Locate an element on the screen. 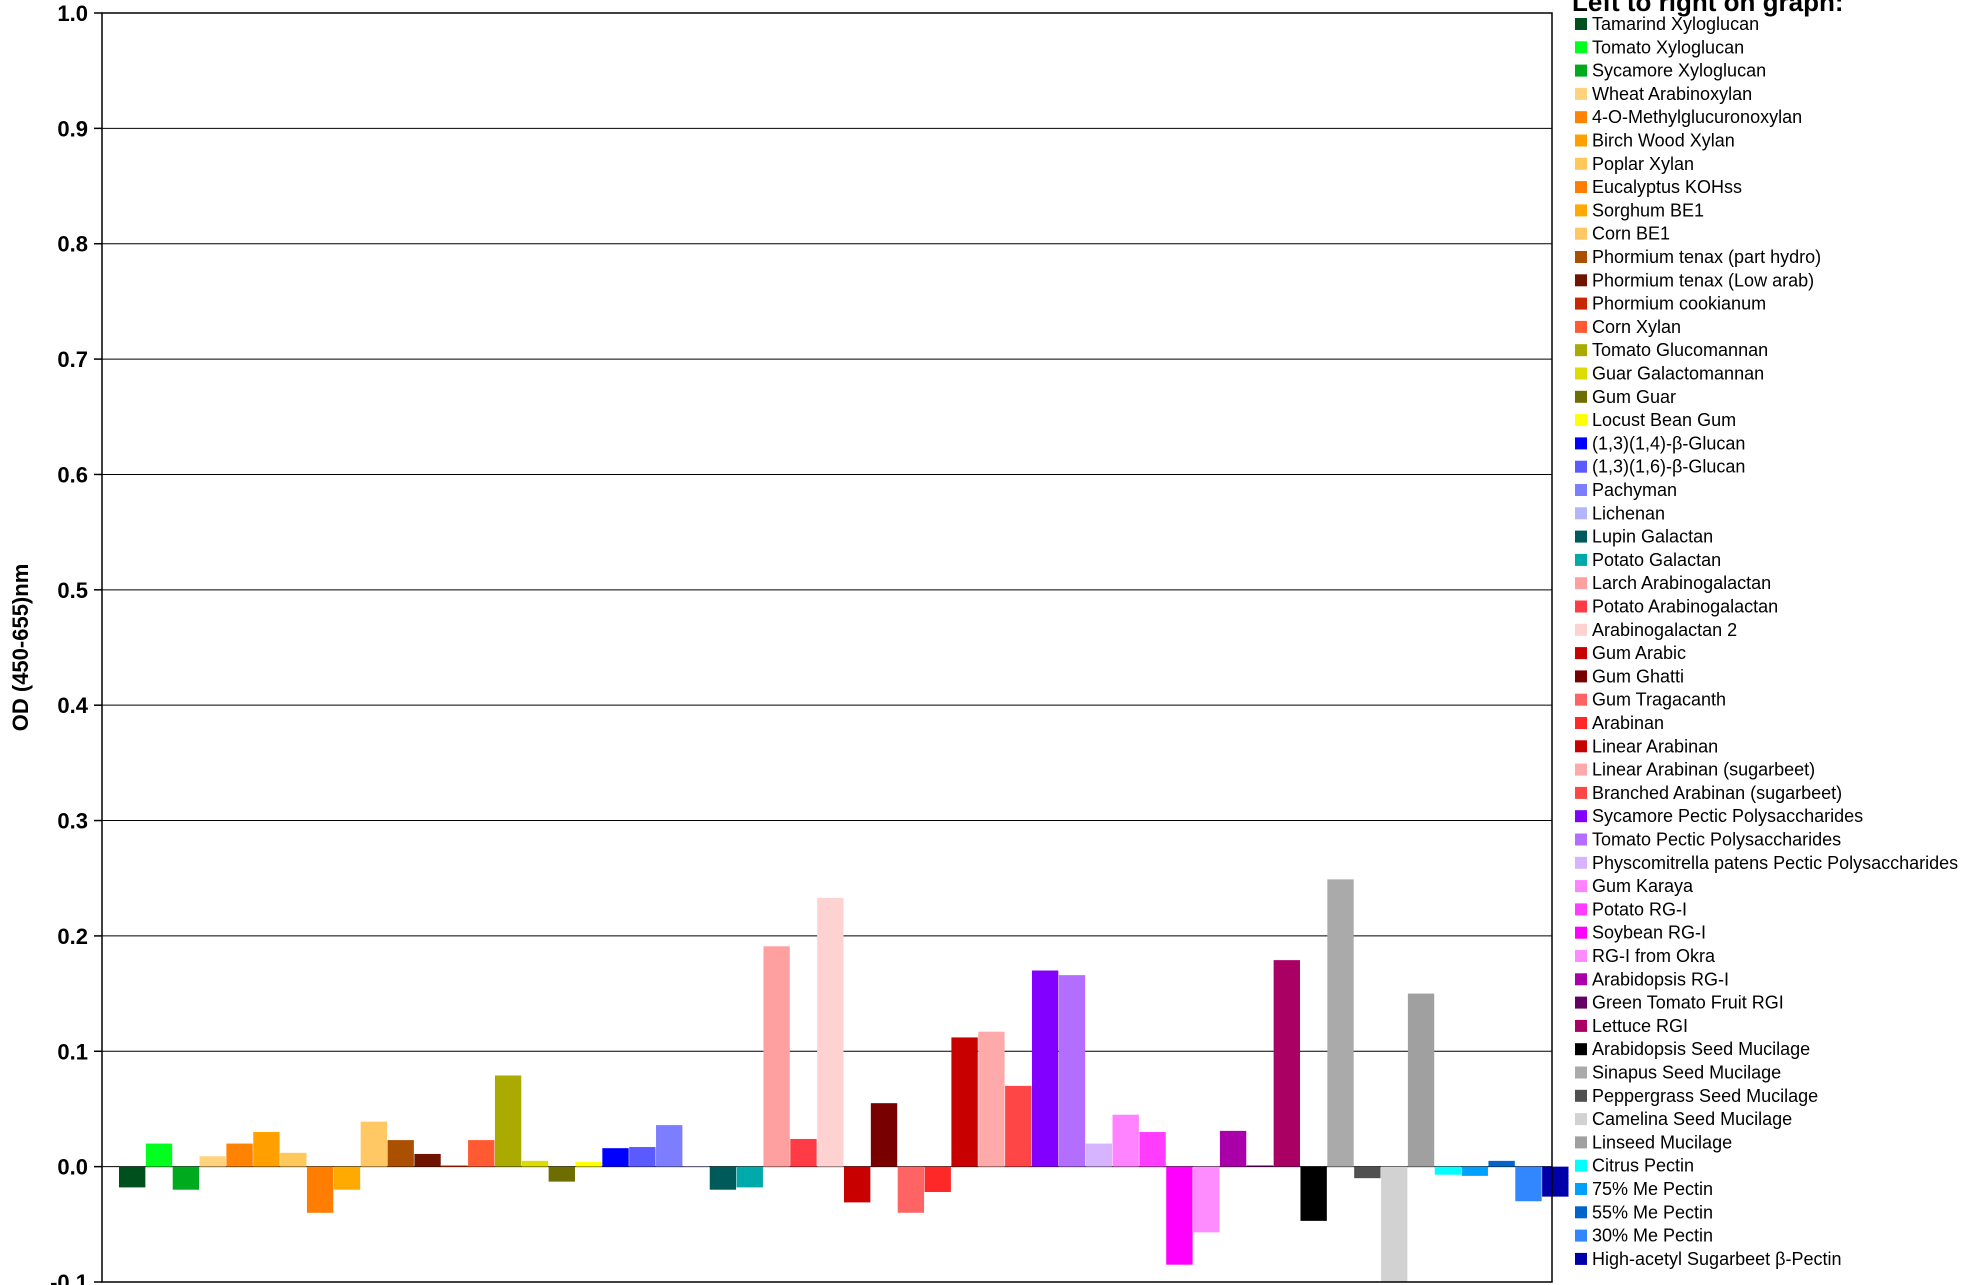 This screenshot has height=1285, width=1980. legend-label: Potato Galactan is located at coordinates (1656, 560).